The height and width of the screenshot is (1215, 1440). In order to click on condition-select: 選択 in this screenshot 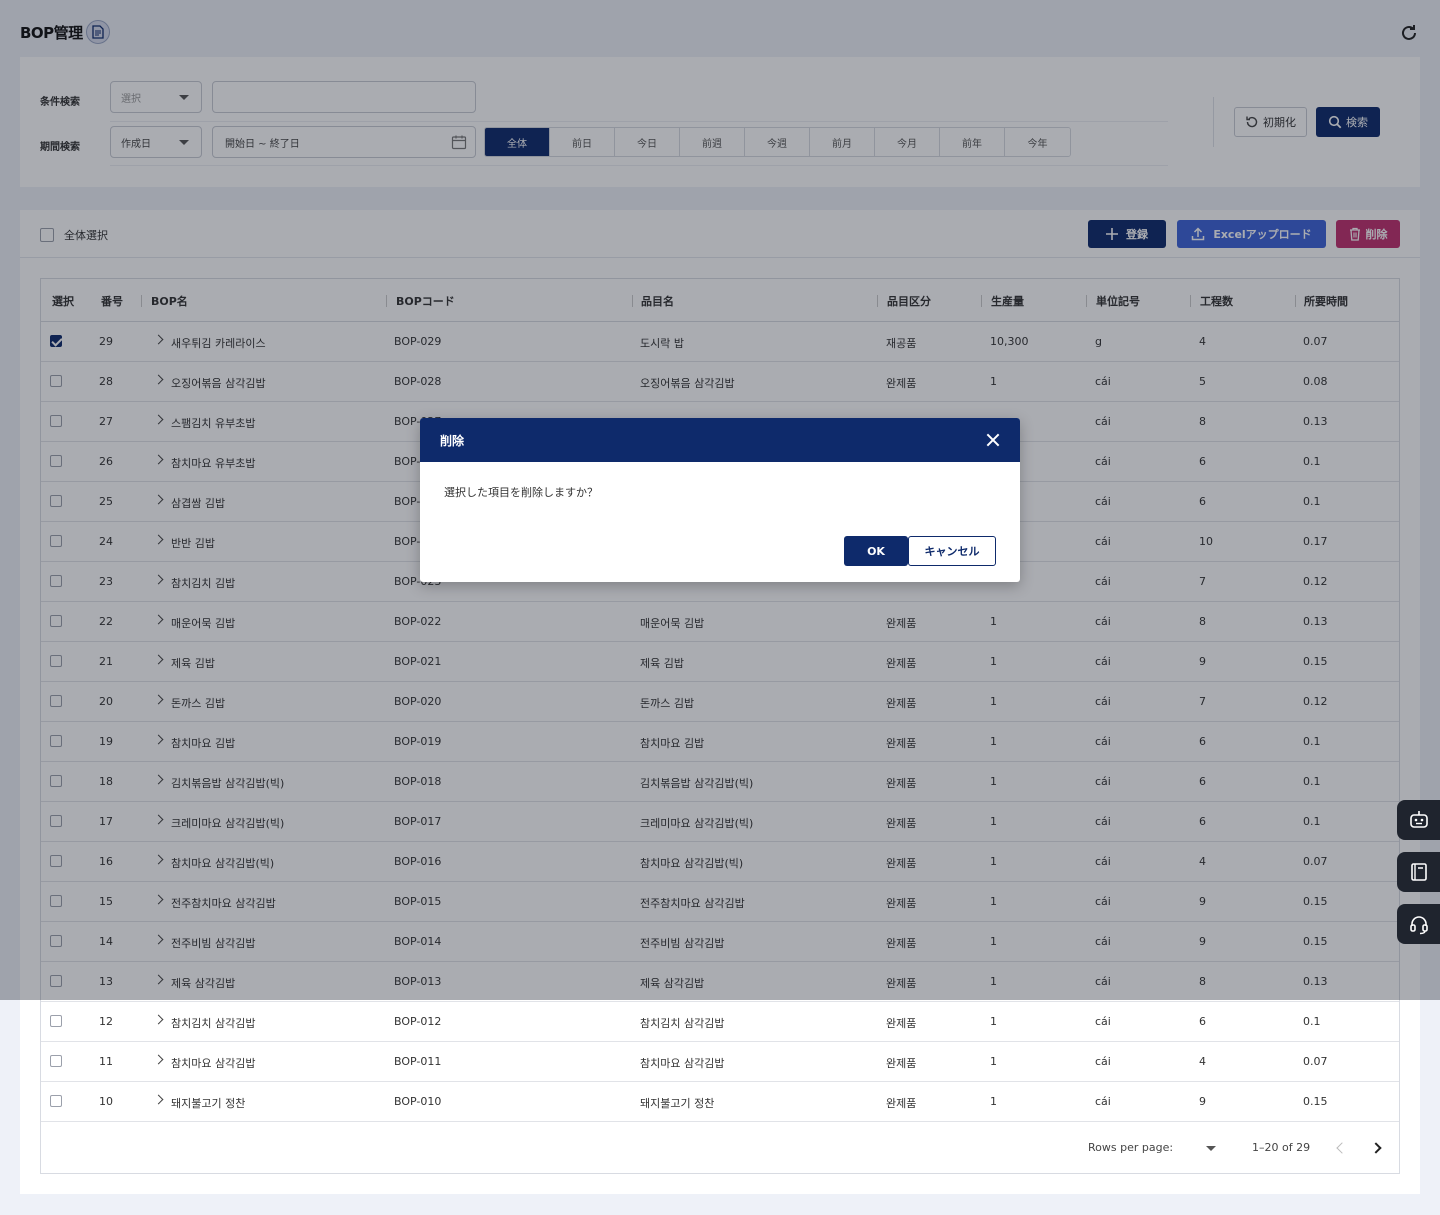, I will do `click(156, 97)`.